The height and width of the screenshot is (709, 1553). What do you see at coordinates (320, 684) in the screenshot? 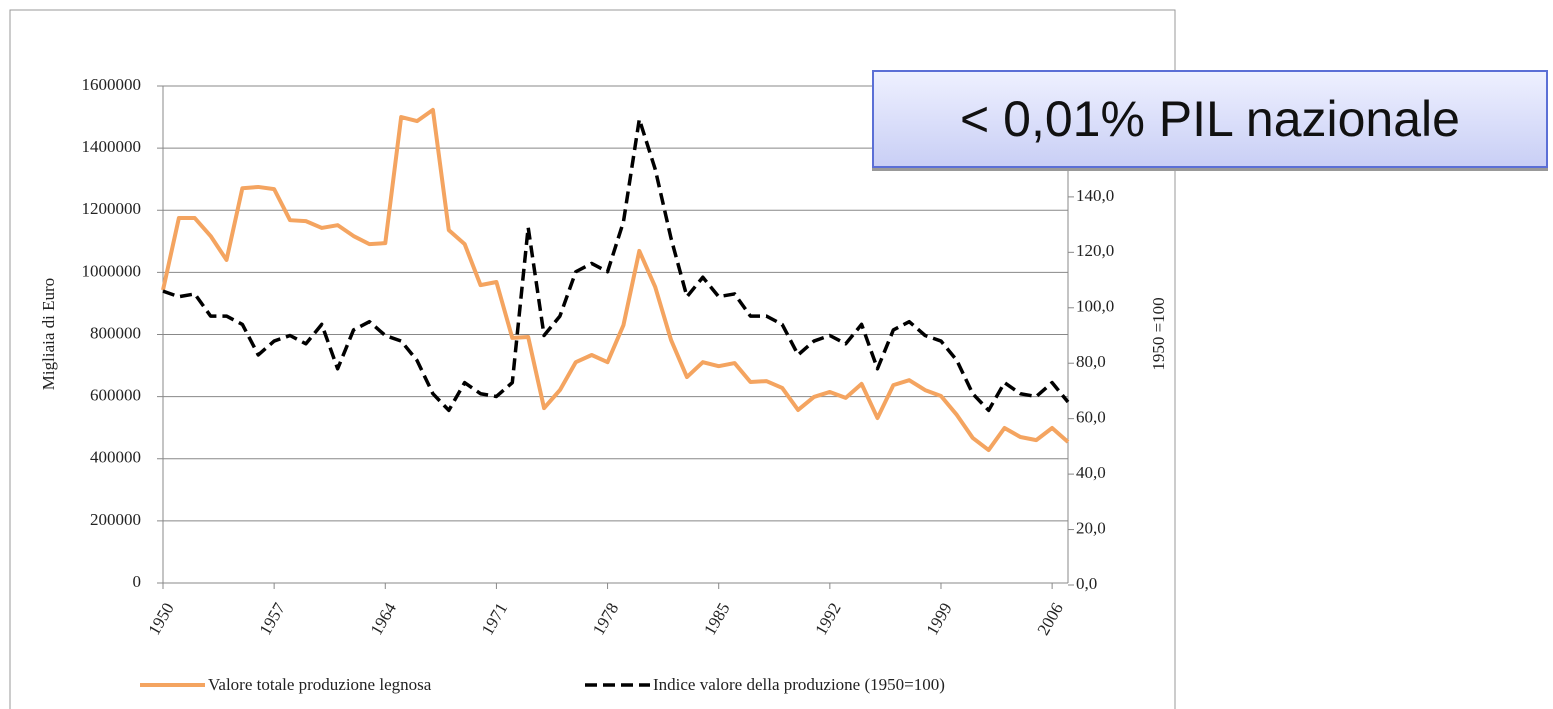
I see `legend-label: Valore totale produzione legnosa` at bounding box center [320, 684].